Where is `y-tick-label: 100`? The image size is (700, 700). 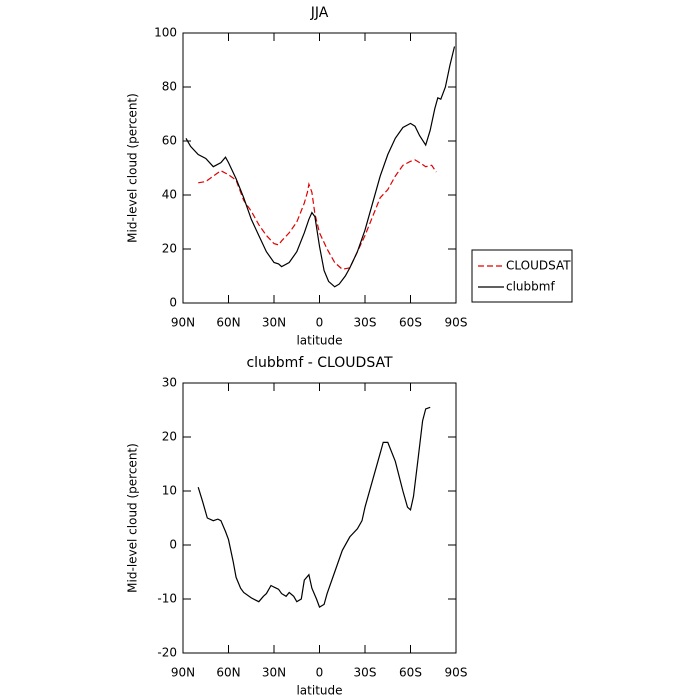 y-tick-label: 100 is located at coordinates (165, 33).